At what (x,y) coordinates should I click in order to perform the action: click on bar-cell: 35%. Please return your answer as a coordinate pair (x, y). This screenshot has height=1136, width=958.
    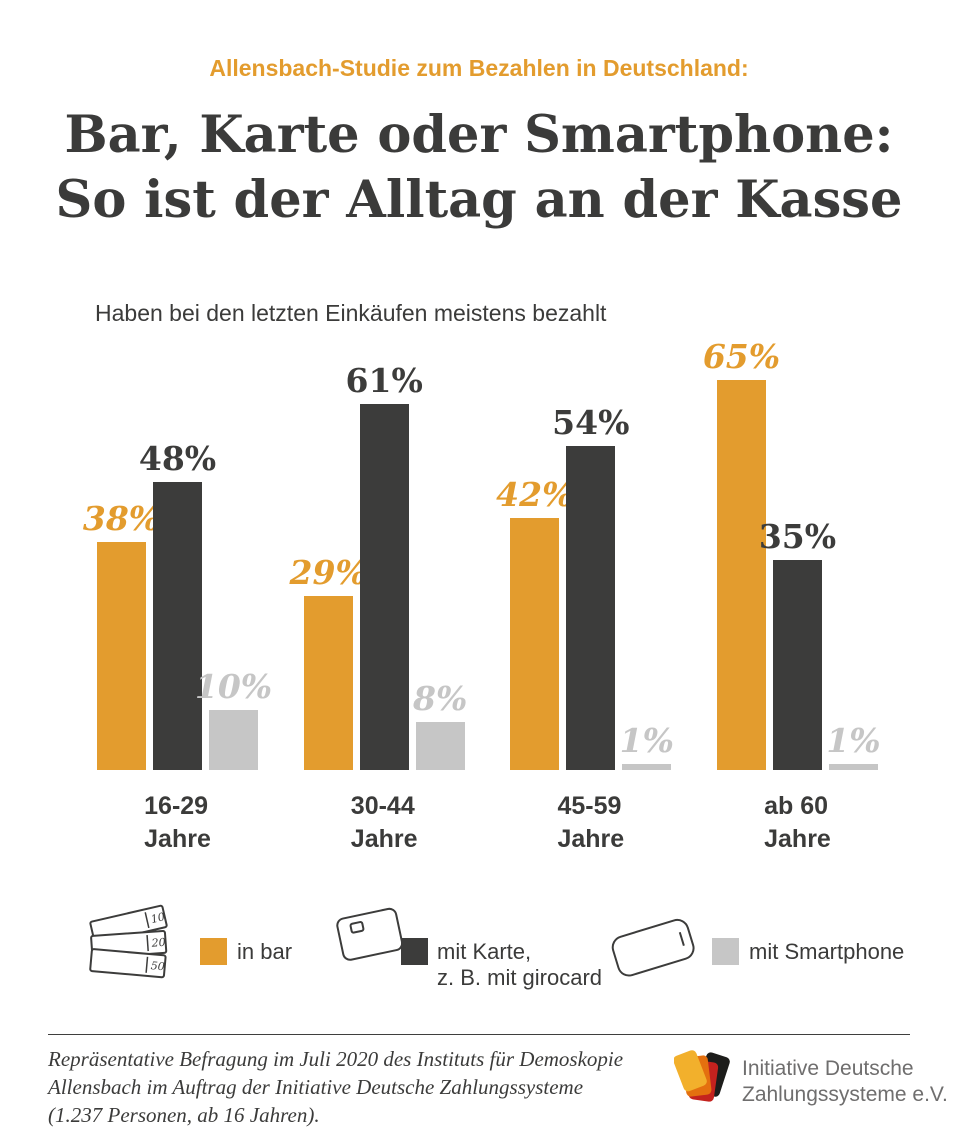
    Looking at the image, I should click on (797, 645).